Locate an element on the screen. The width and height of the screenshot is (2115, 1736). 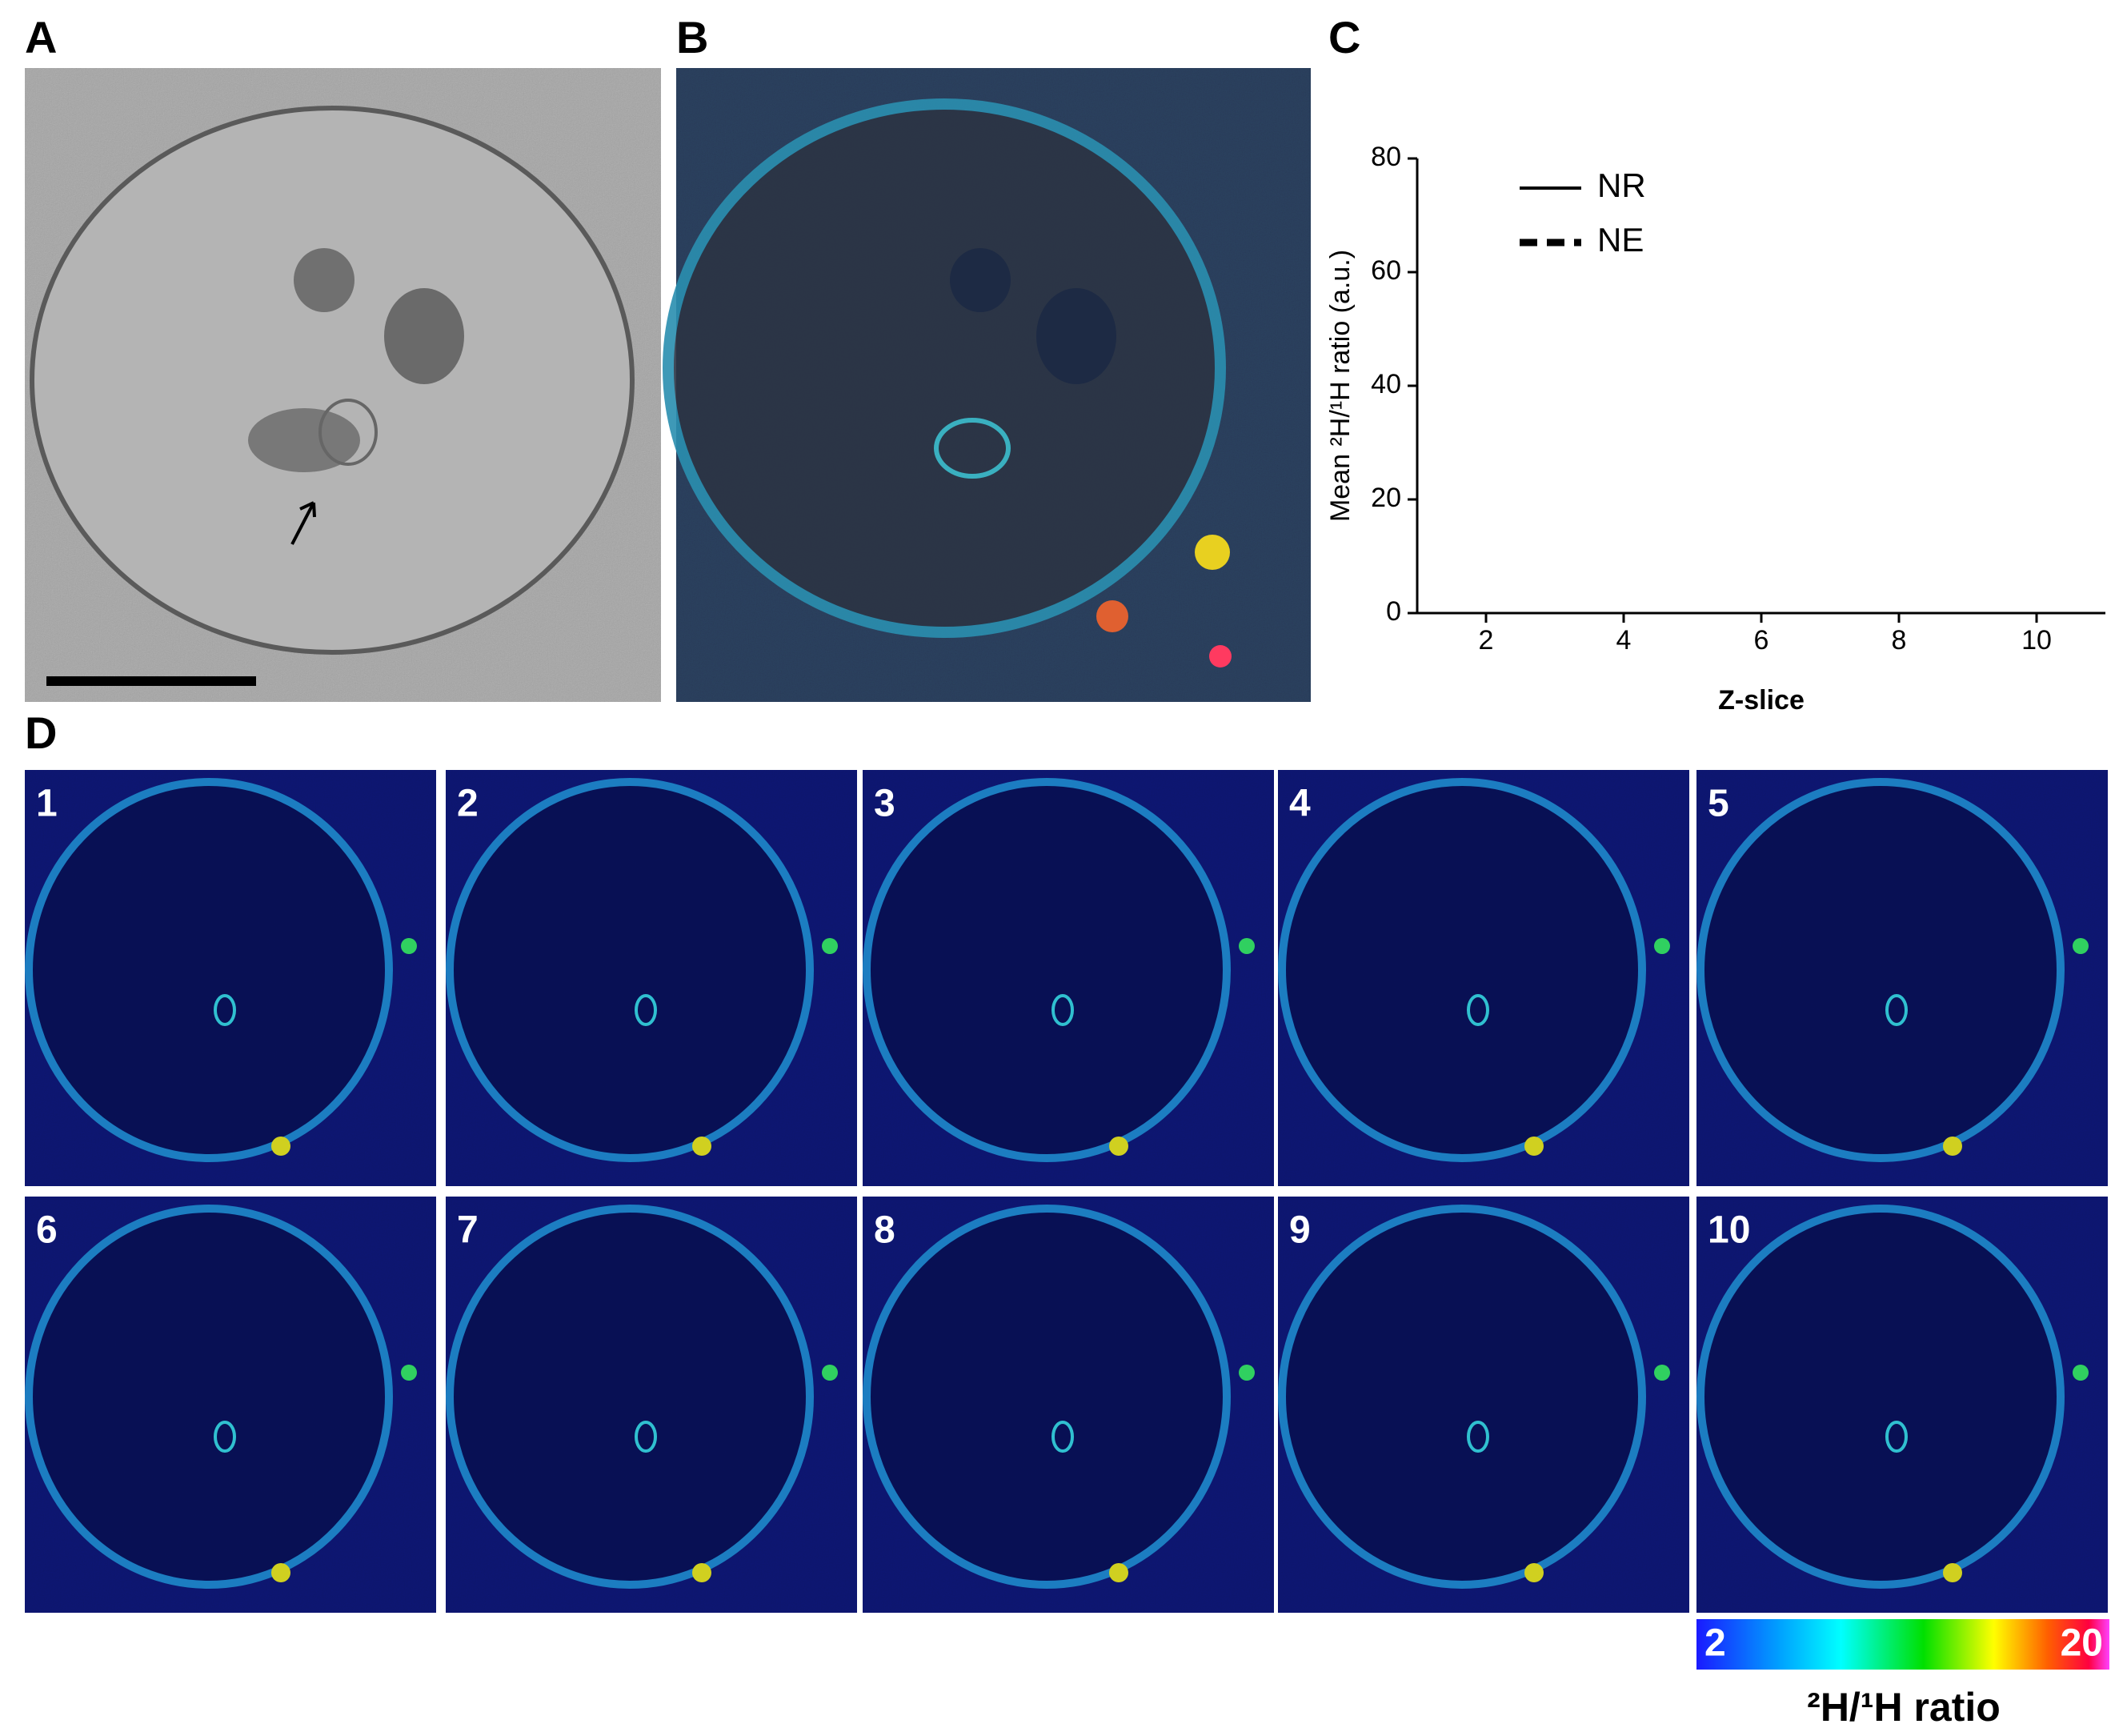
legend-label: NE is located at coordinates (1620, 240).